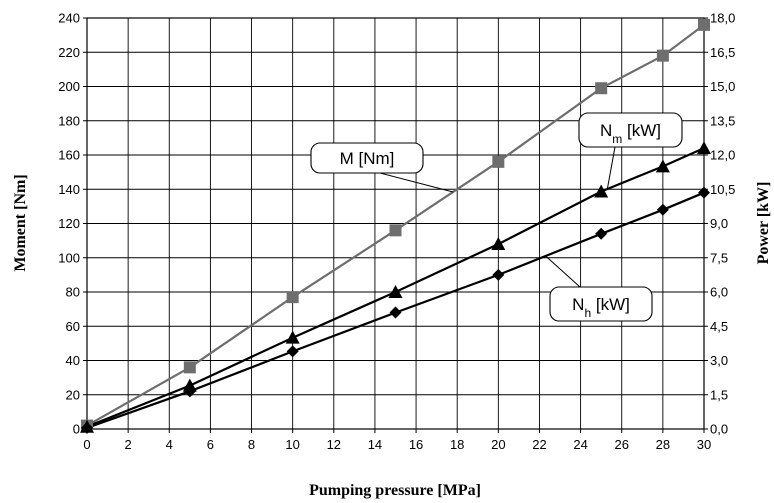 Image resolution: width=774 pixels, height=503 pixels. Describe the element at coordinates (76, 429) in the screenshot. I see `y-left-tick-label: 0` at that location.